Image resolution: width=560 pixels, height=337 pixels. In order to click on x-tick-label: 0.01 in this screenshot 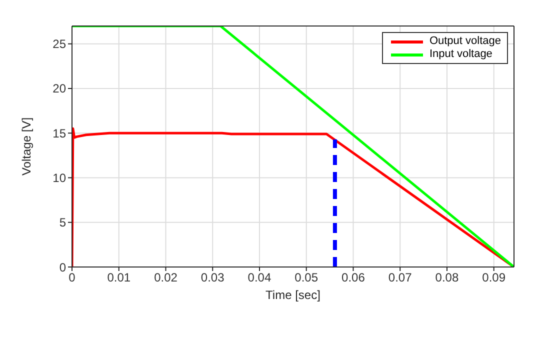, I will do `click(119, 277)`.